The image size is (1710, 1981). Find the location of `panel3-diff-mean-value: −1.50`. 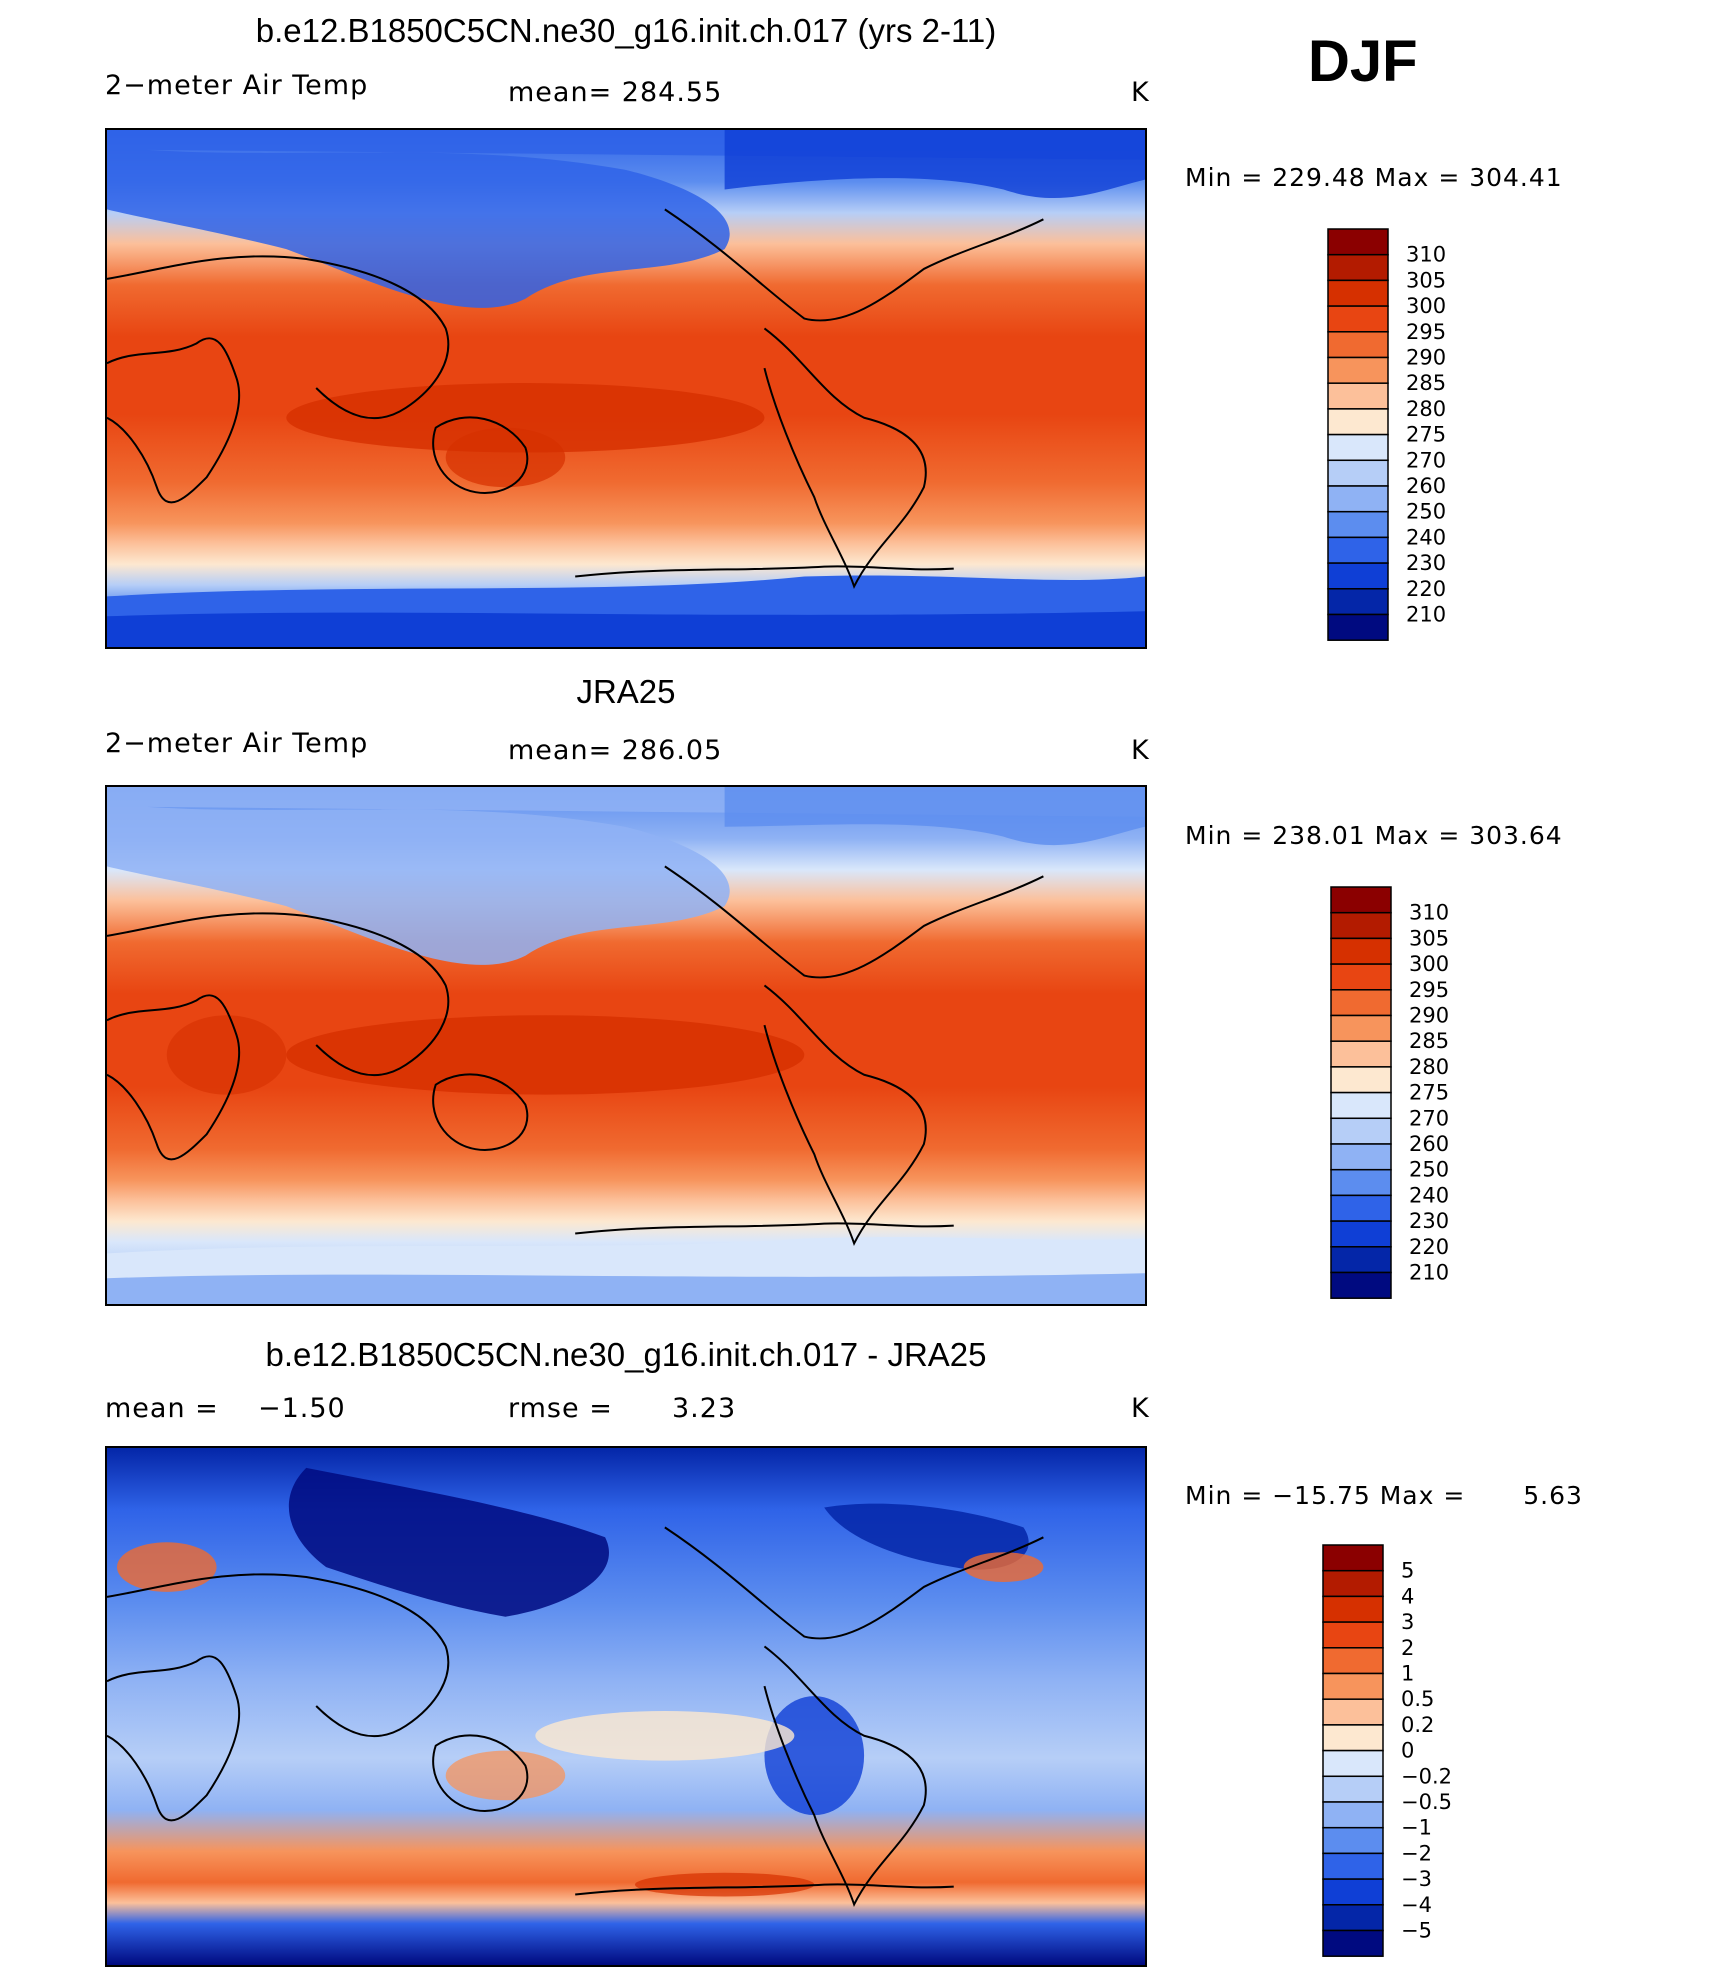

panel3-diff-mean-value: −1.50 is located at coordinates (301, 1408).